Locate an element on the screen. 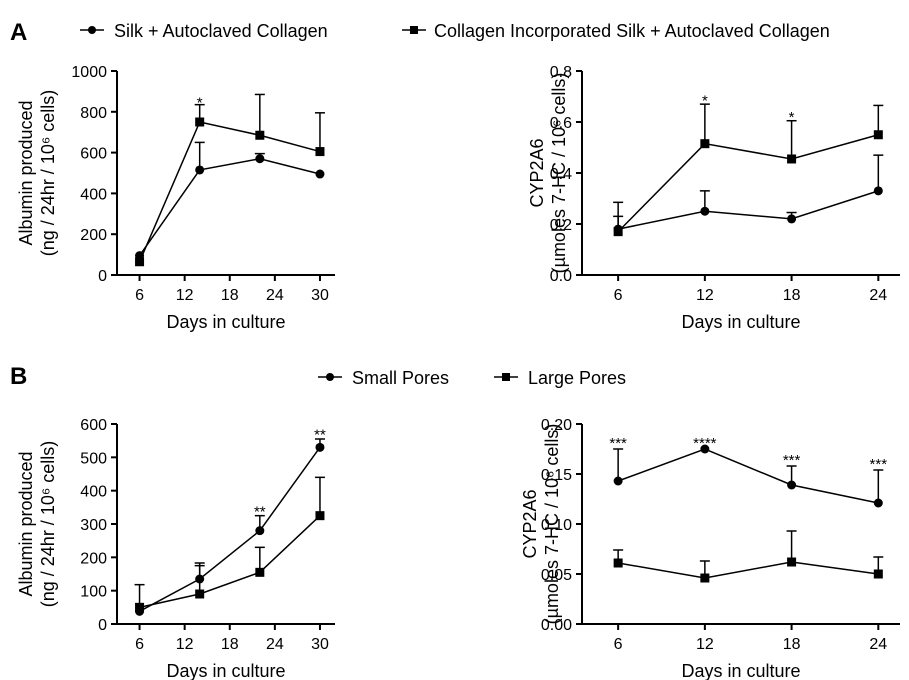 This screenshot has height=680, width=909. significance-marker: **** is located at coordinates (705, 443).